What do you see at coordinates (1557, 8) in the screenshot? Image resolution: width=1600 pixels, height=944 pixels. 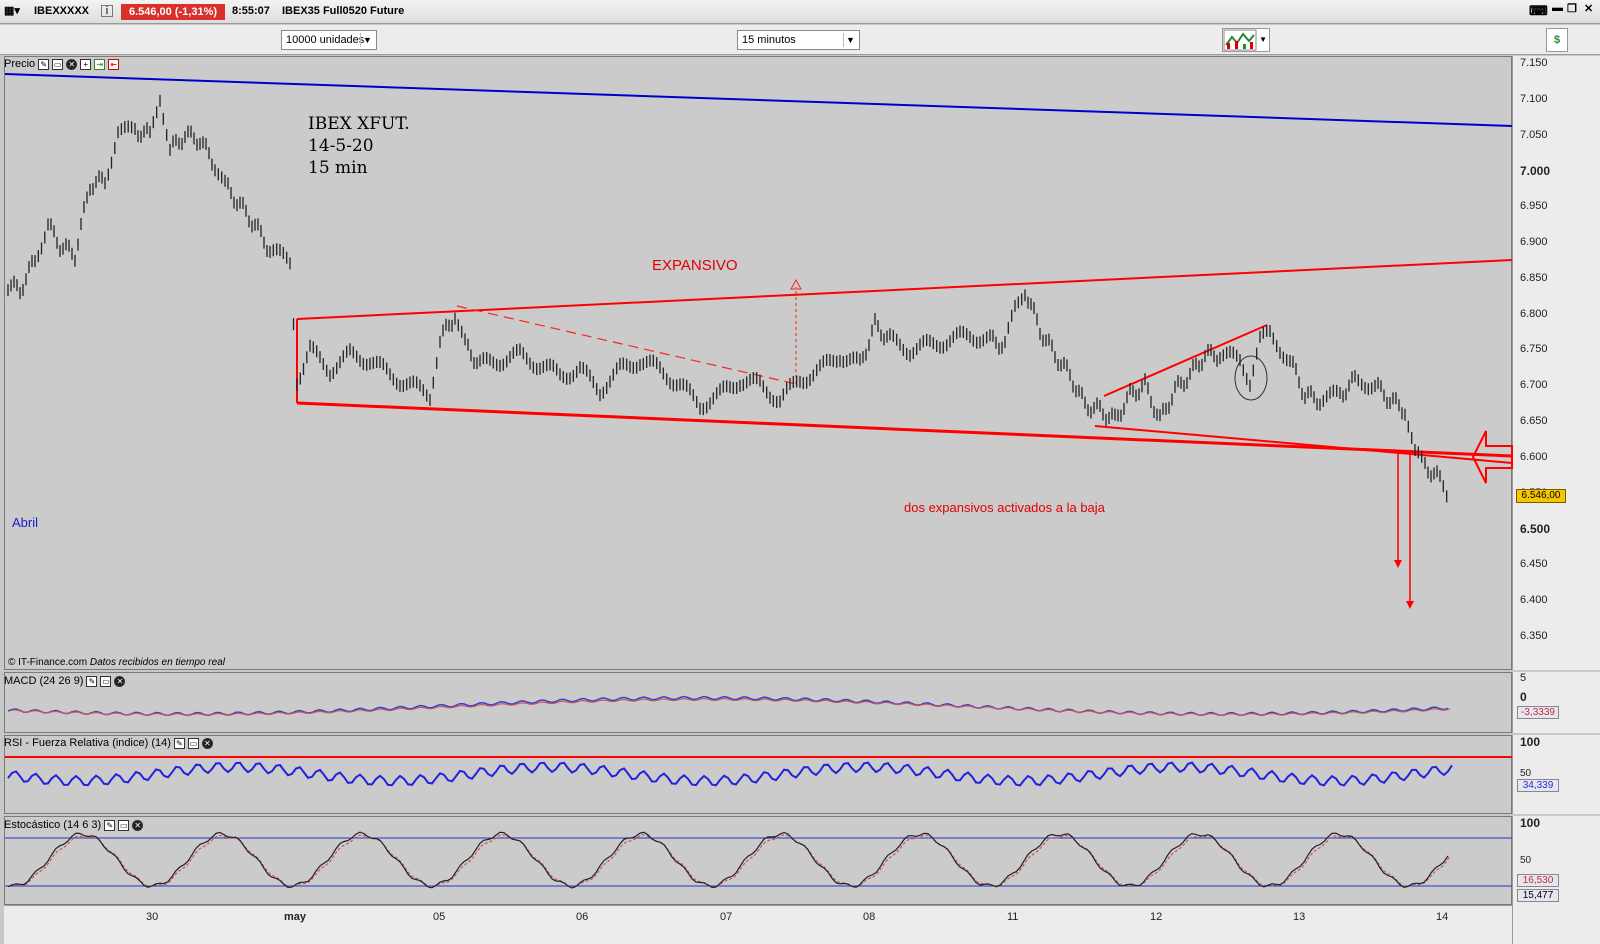 I see `minimize-button: ▬` at bounding box center [1557, 8].